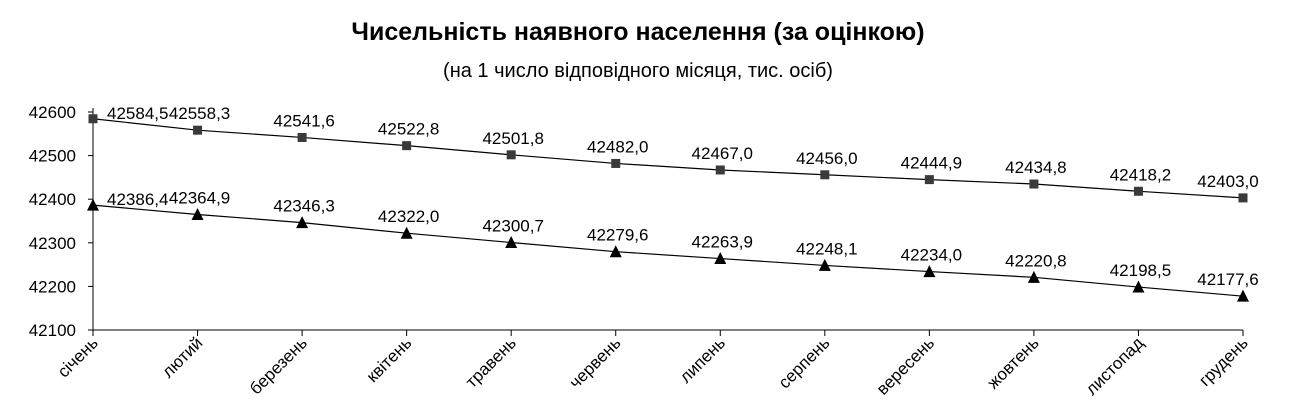 This screenshot has height=416, width=1296. What do you see at coordinates (512, 138) in the screenshot?
I see `series-1-data-label: 42501,8` at bounding box center [512, 138].